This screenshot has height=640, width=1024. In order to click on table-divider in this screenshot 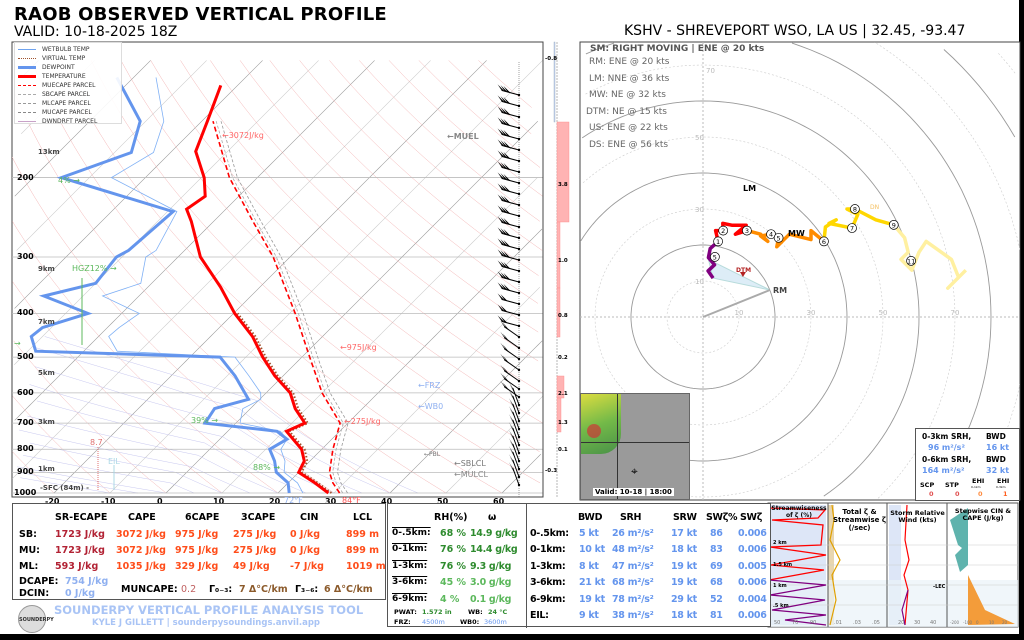, I will do `click(526, 566)`.